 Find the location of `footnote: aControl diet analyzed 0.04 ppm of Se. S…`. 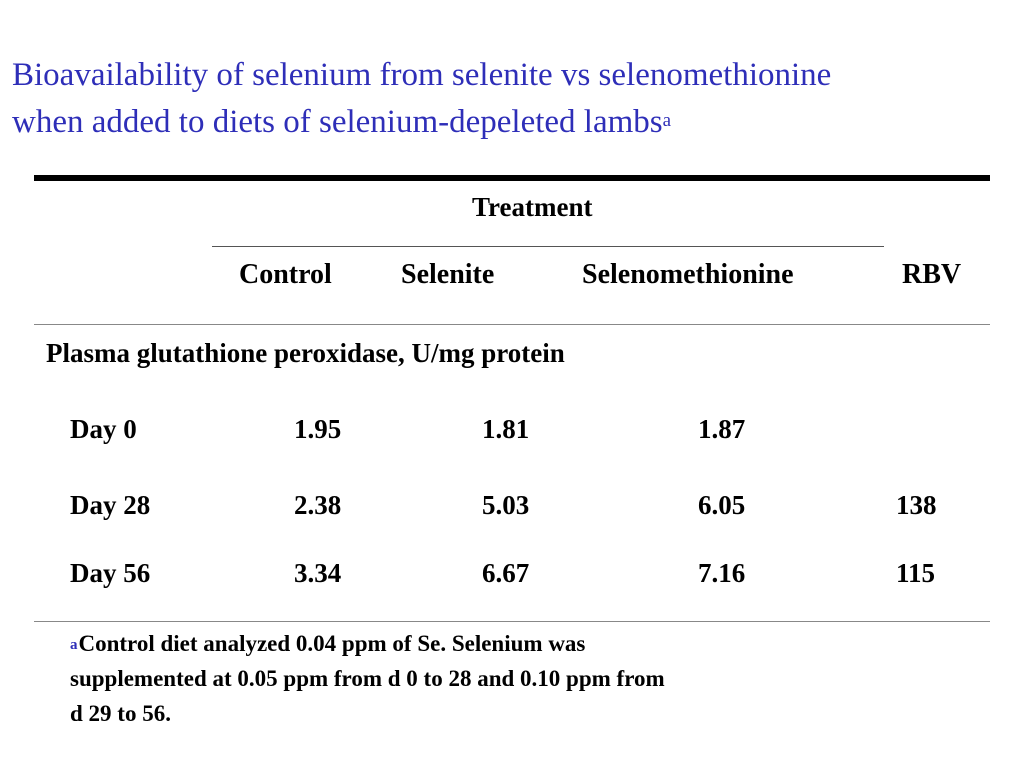

footnote: aControl diet analyzed 0.04 ppm of Se. S… is located at coordinates (450, 678).